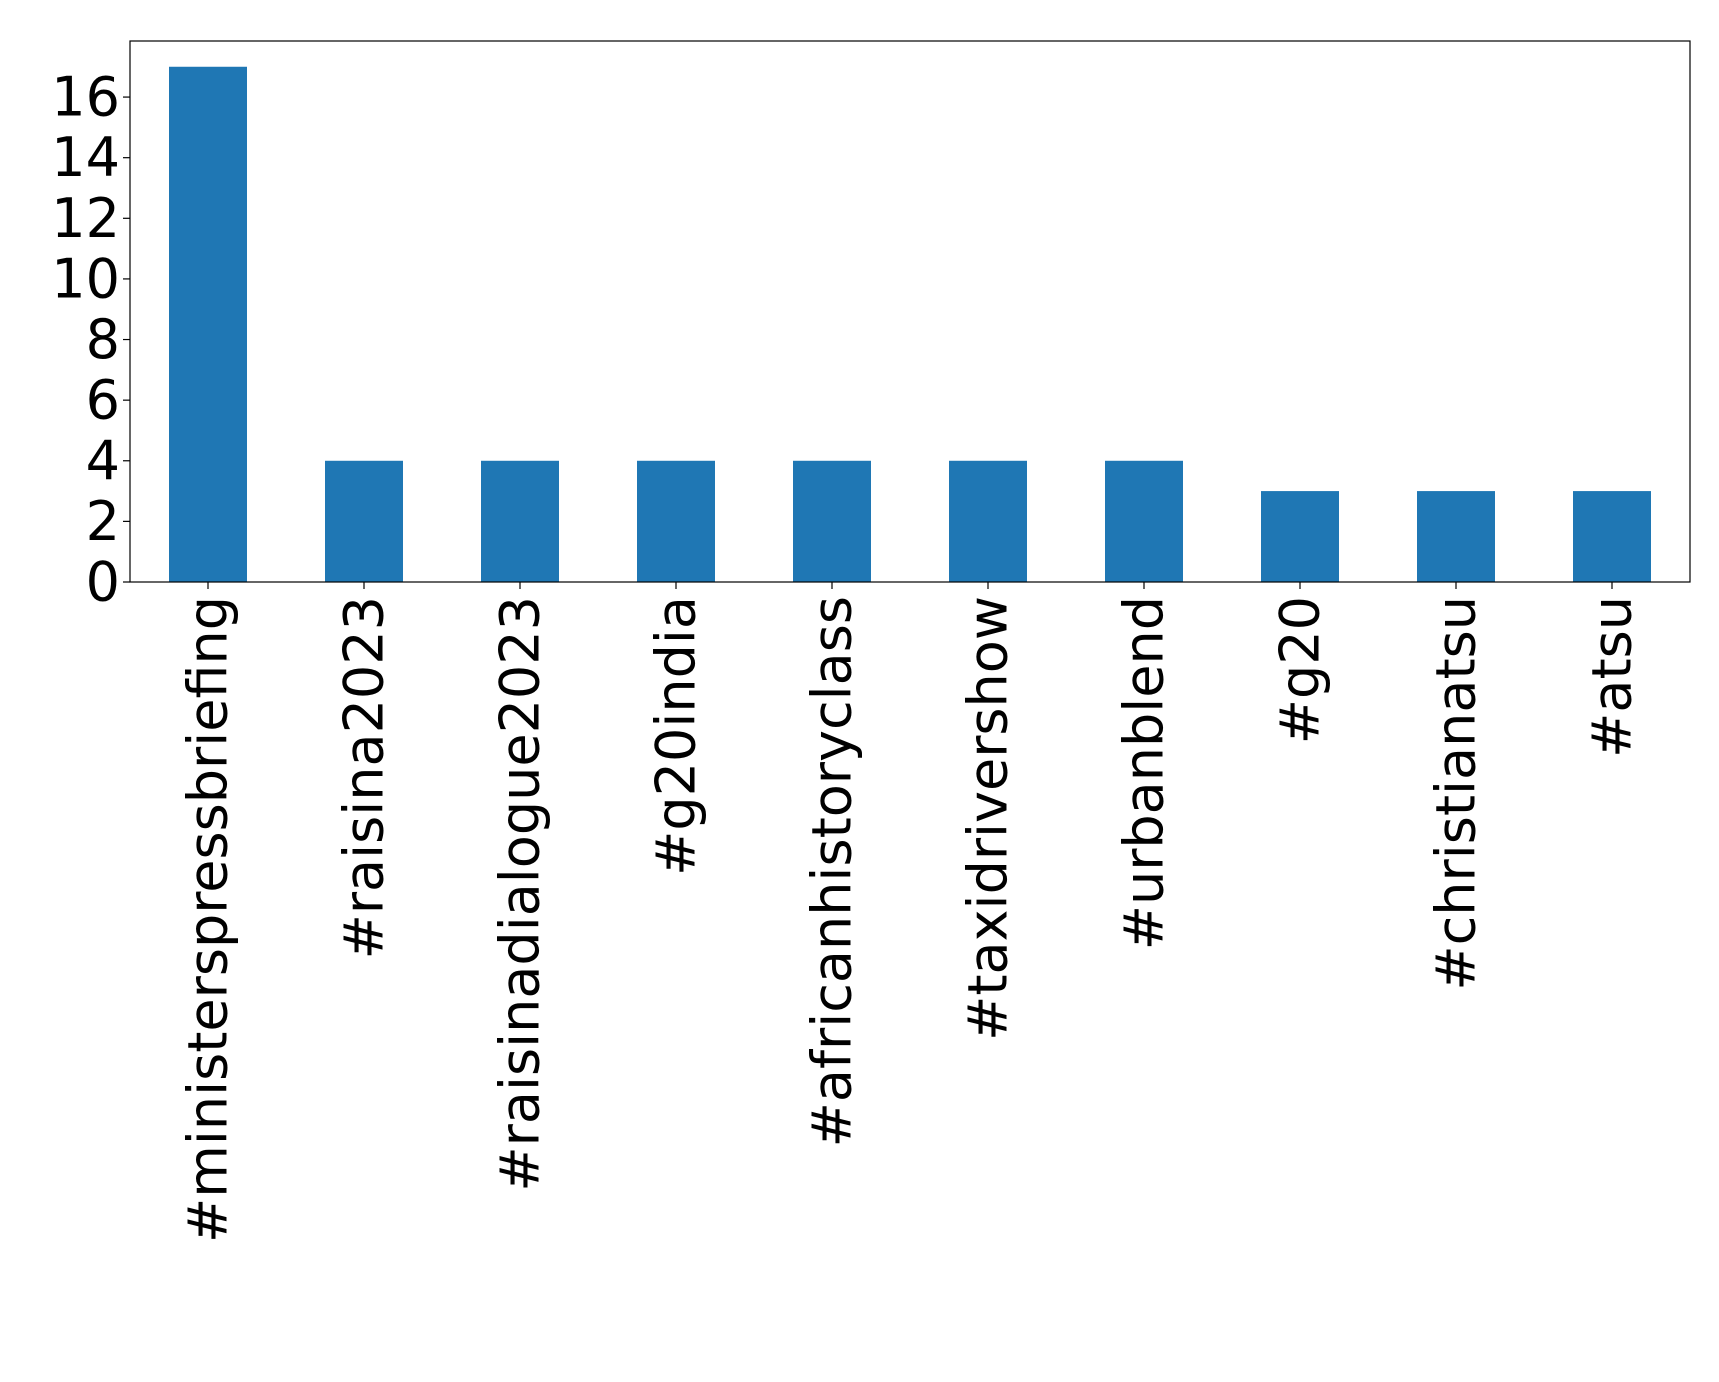 The image size is (1719, 1382). What do you see at coordinates (103, 582) in the screenshot?
I see `y-tick-label-0: 0` at bounding box center [103, 582].